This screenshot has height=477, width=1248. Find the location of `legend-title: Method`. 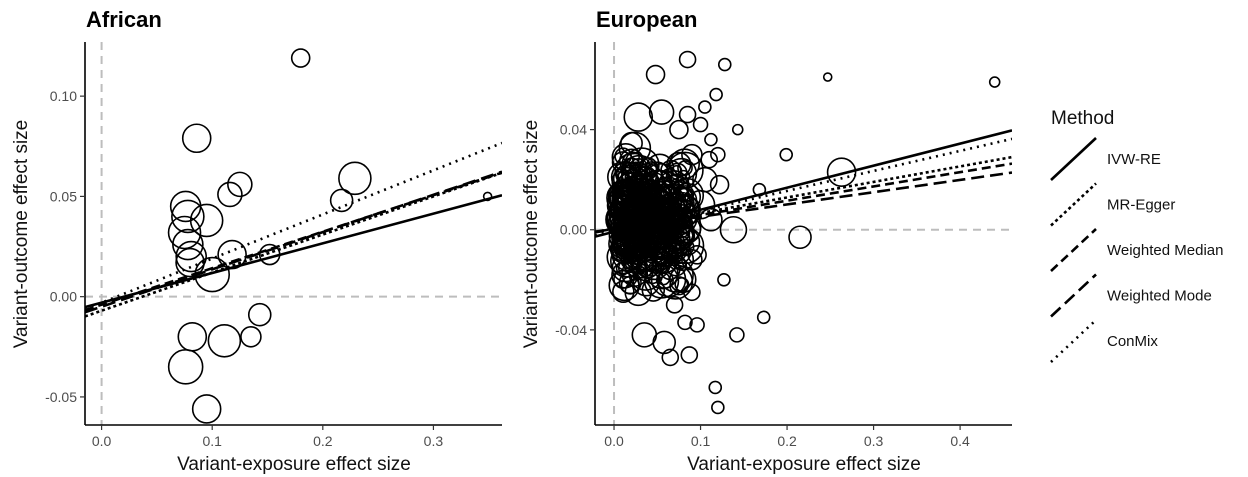

legend-title: Method is located at coordinates (1082, 118).